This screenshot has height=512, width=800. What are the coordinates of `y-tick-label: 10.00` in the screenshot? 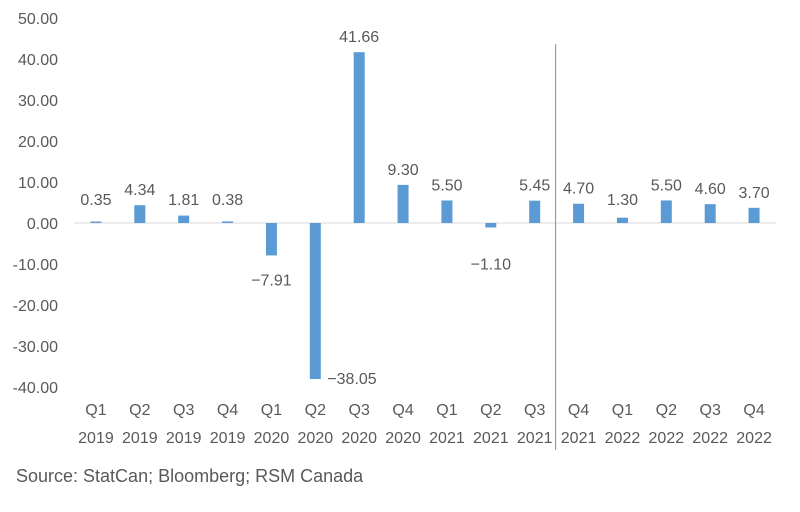 It's located at (38, 183).